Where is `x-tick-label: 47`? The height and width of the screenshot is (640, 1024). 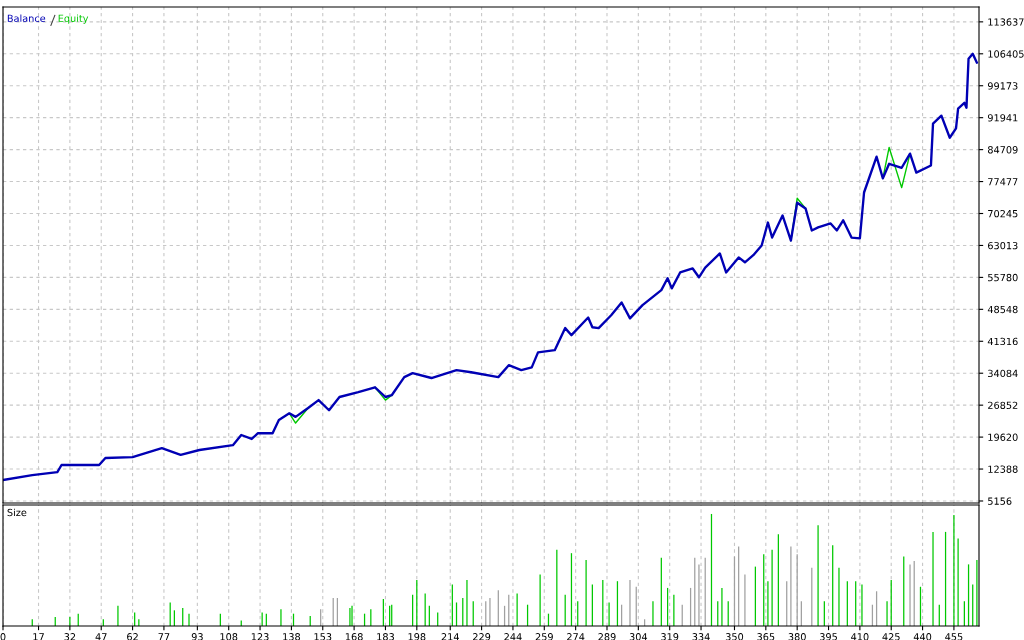 x-tick-label: 47 is located at coordinates (101, 636).